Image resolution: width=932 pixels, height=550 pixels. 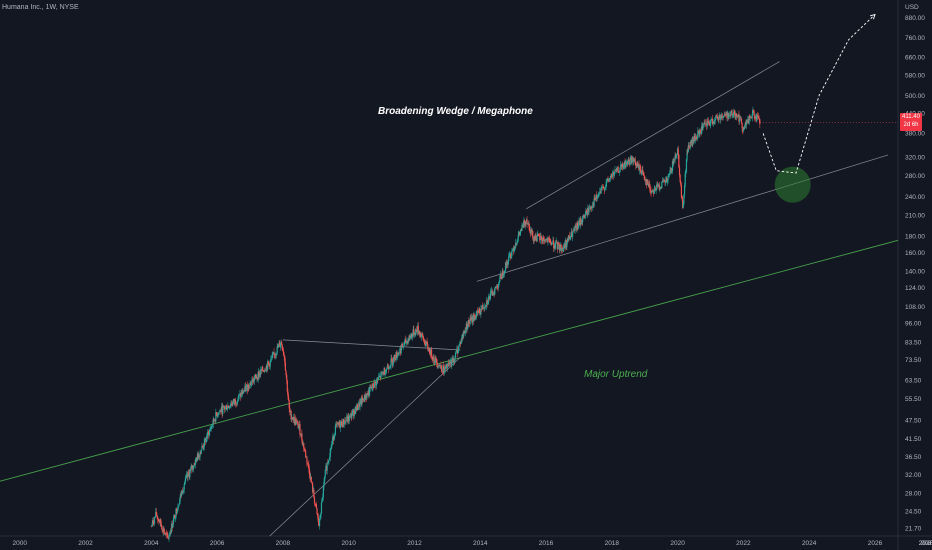 I want to click on y-tick-label: 96.00, so click(x=913, y=323).